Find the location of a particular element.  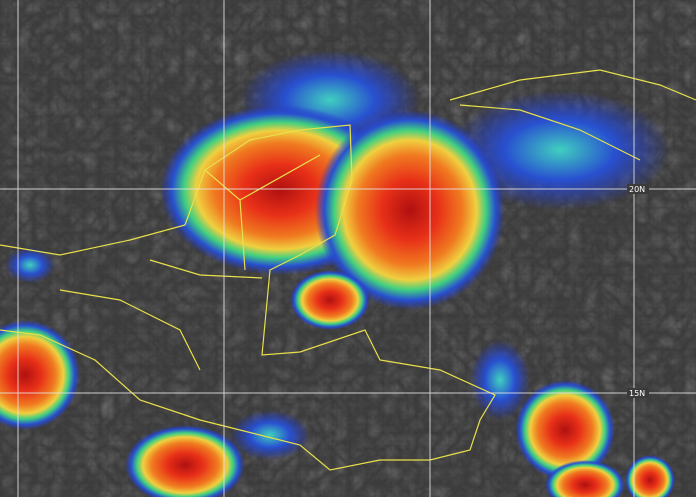

lat-20n-label: 20N is located at coordinates (637, 189).